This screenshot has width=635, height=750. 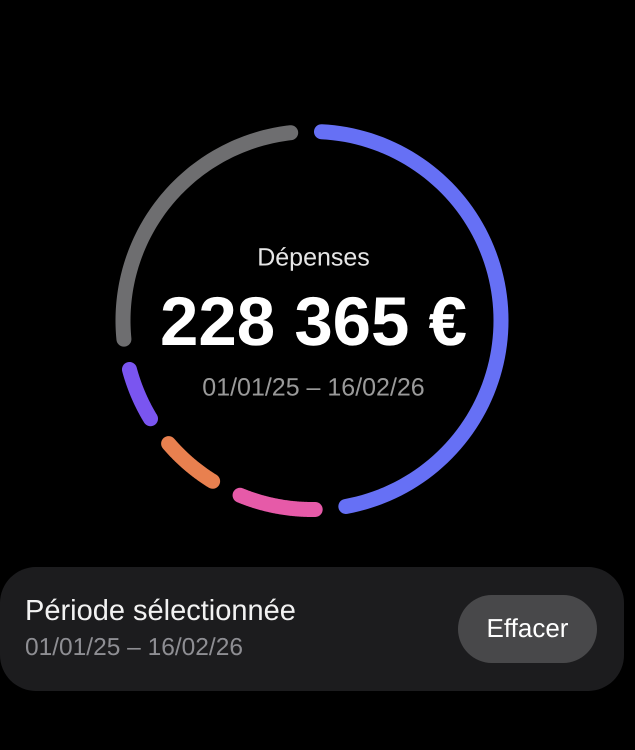 I want to click on text: Effacer, so click(x=527, y=629).